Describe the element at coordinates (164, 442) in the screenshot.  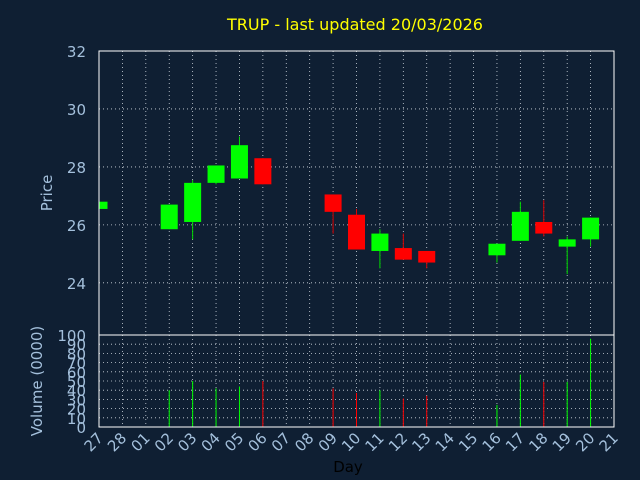
I see `x-tick-label: 02` at that location.